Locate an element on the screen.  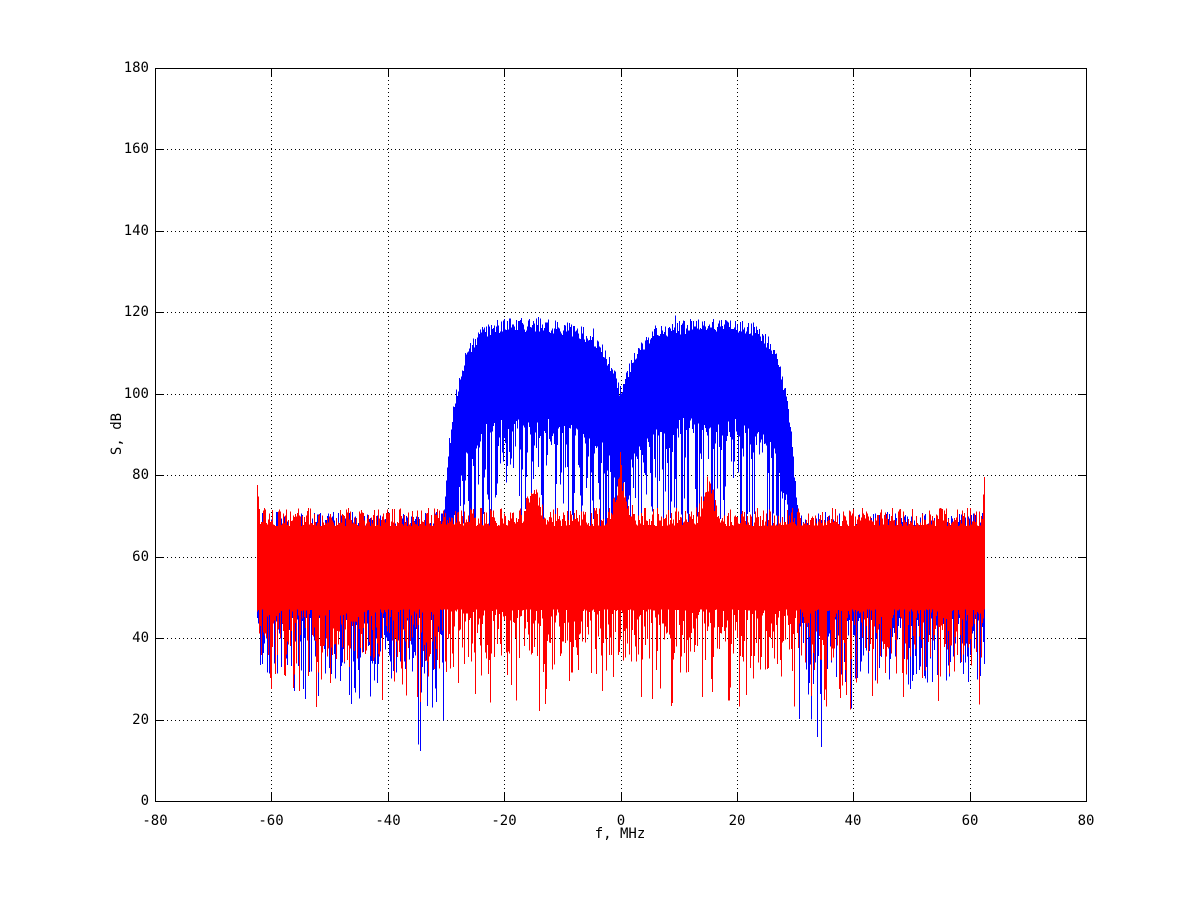
x-axis-label: f, MHz is located at coordinates (620, 834).